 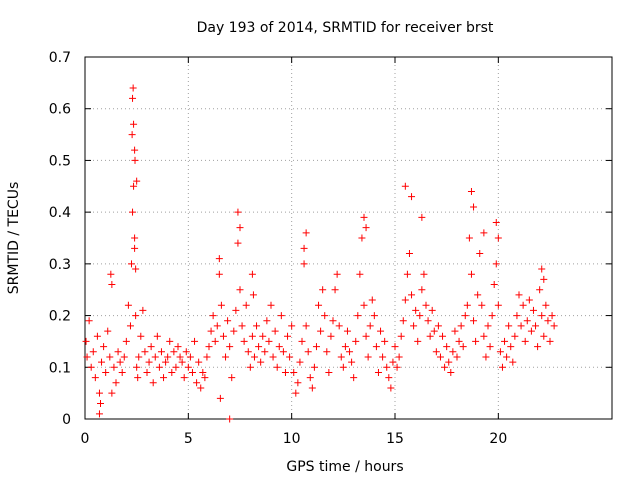 I want to click on x-tick-label: 5, so click(x=188, y=439).